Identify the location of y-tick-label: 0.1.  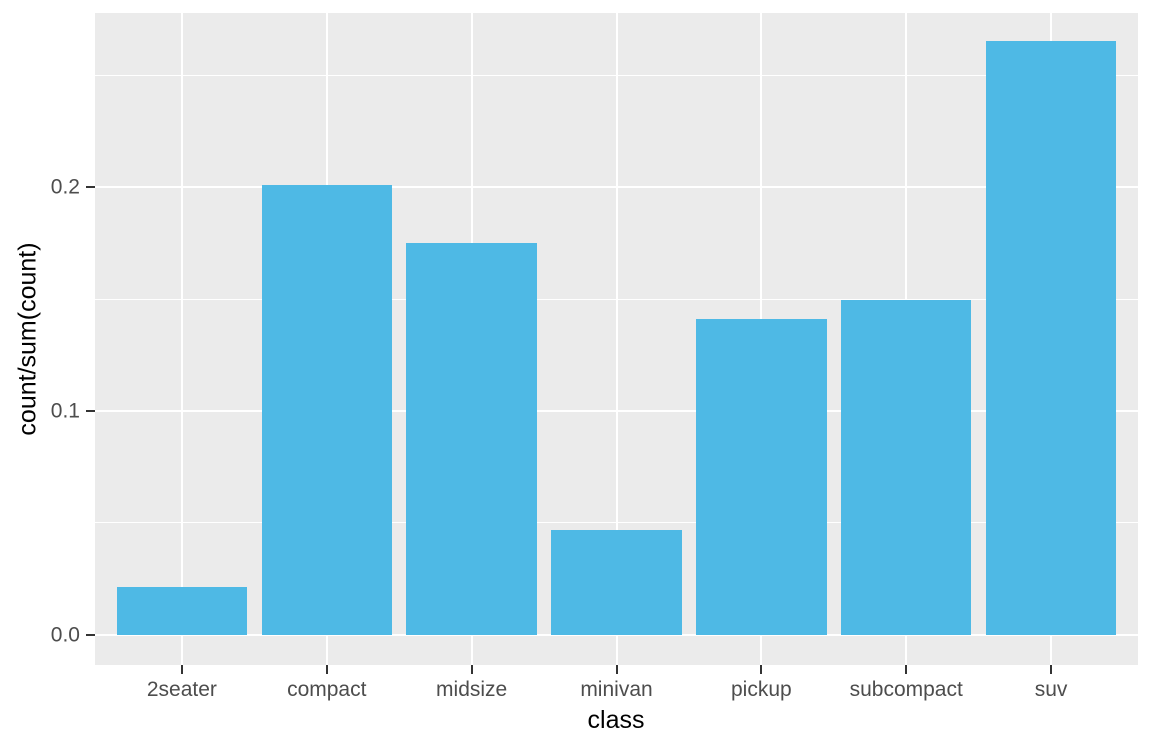
(65, 411).